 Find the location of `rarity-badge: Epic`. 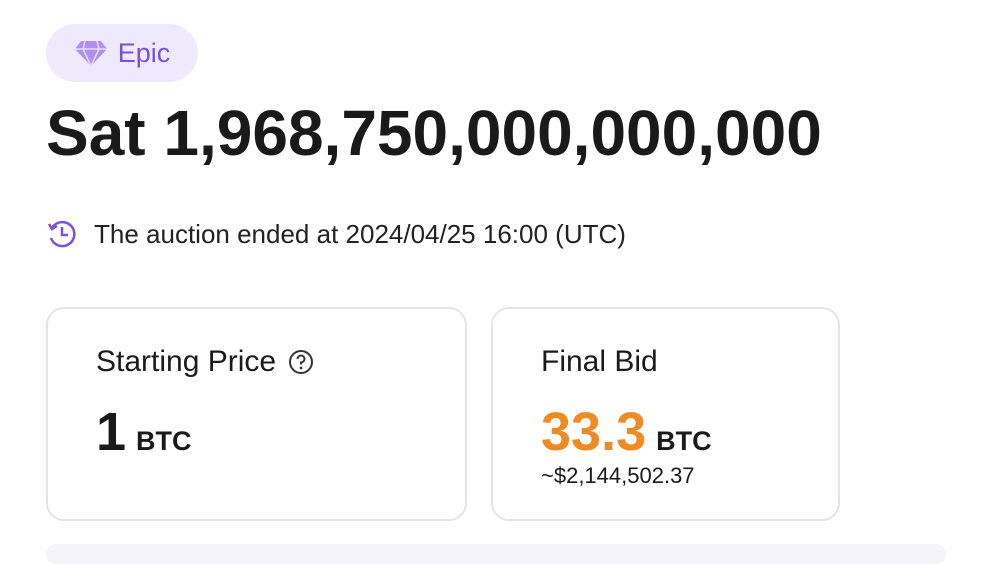

rarity-badge: Epic is located at coordinates (122, 53).